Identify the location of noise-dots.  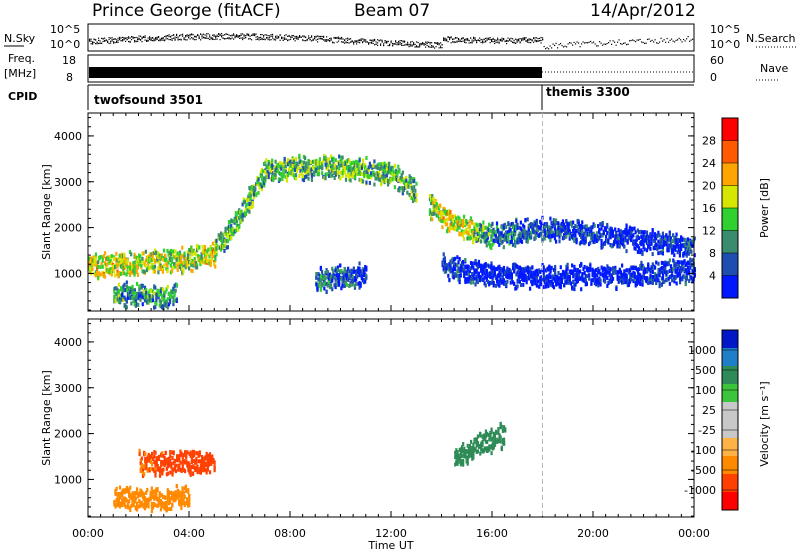
(391, 41).